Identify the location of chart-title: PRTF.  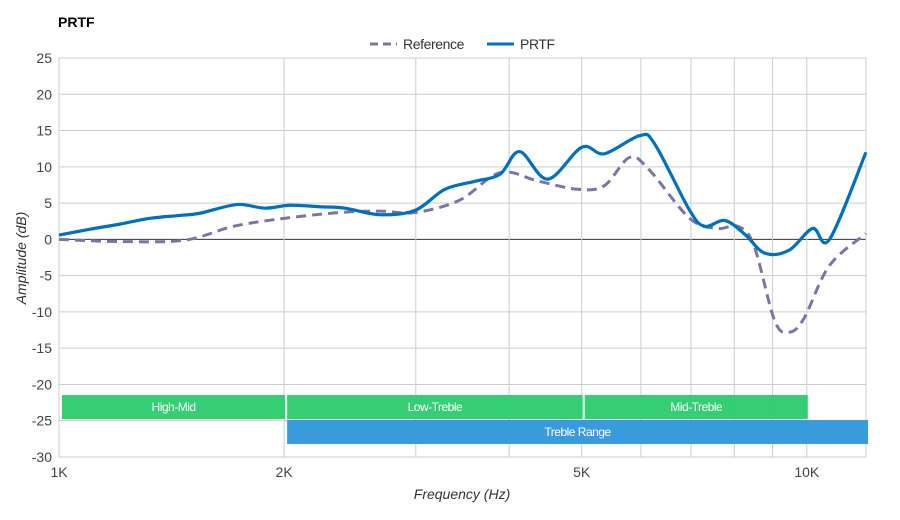
(76, 22).